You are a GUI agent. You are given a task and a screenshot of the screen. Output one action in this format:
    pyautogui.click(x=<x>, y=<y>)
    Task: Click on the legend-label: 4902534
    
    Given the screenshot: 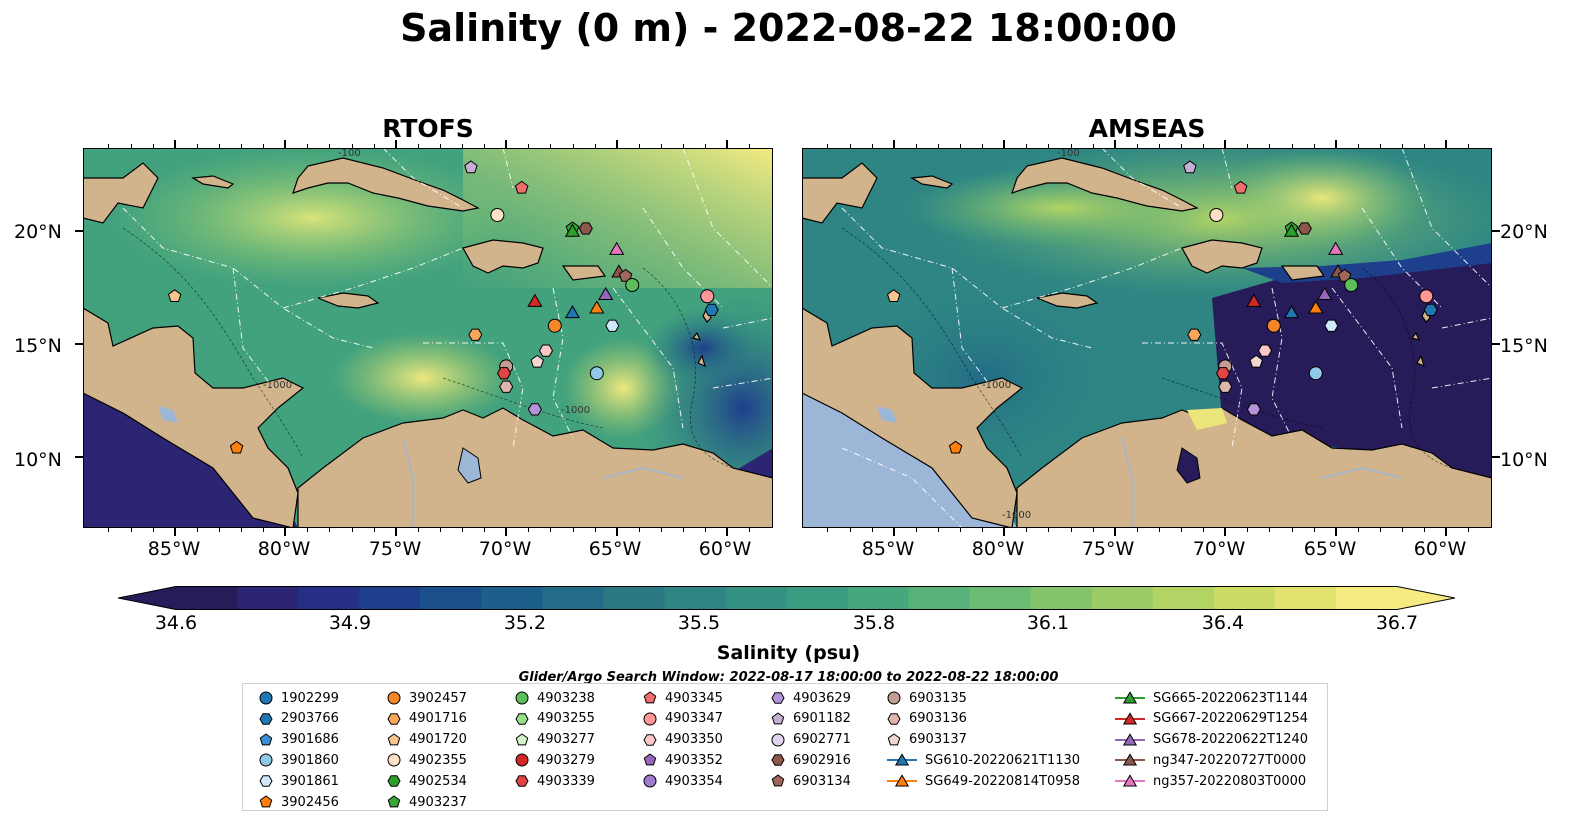 What is the action you would take?
    pyautogui.click(x=438, y=781)
    